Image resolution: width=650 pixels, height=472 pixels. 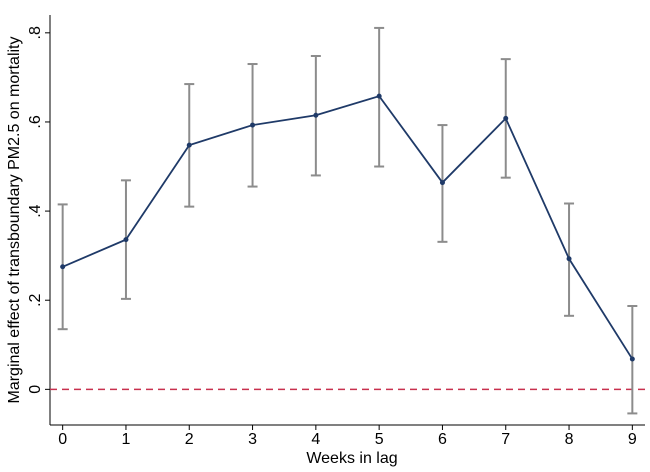 What do you see at coordinates (351, 458) in the screenshot?
I see `x-axis-title: Weeks in lag` at bounding box center [351, 458].